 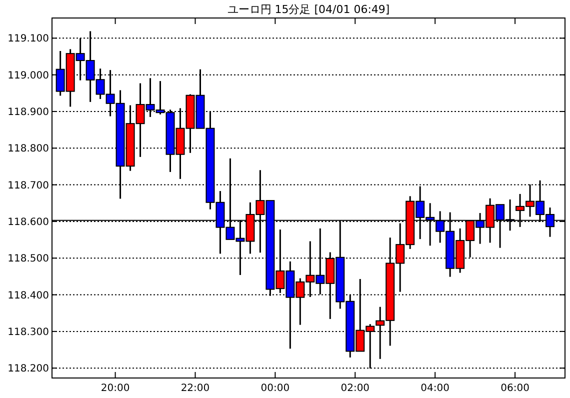 I want to click on x-tick-label: 04:00, so click(x=435, y=388).